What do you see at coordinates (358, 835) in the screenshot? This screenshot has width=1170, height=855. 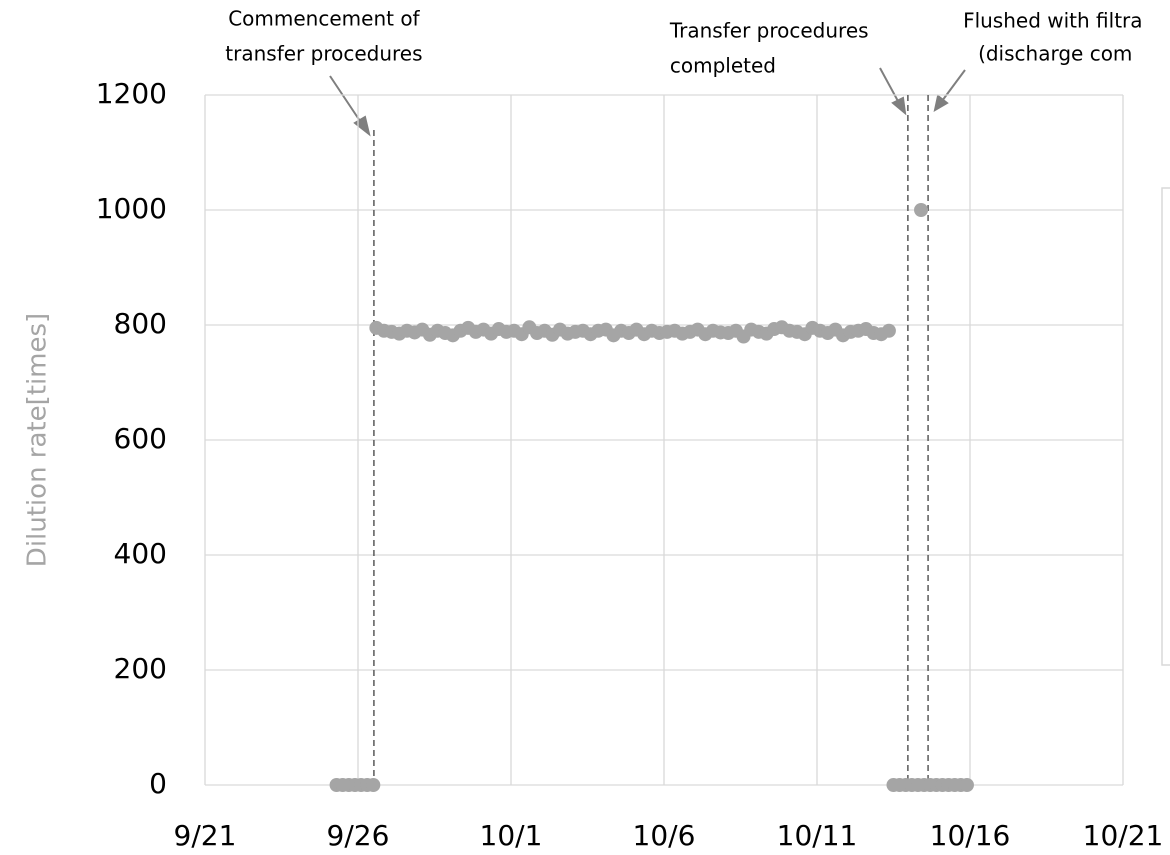 I see `x-tick-label: 9/26` at bounding box center [358, 835].